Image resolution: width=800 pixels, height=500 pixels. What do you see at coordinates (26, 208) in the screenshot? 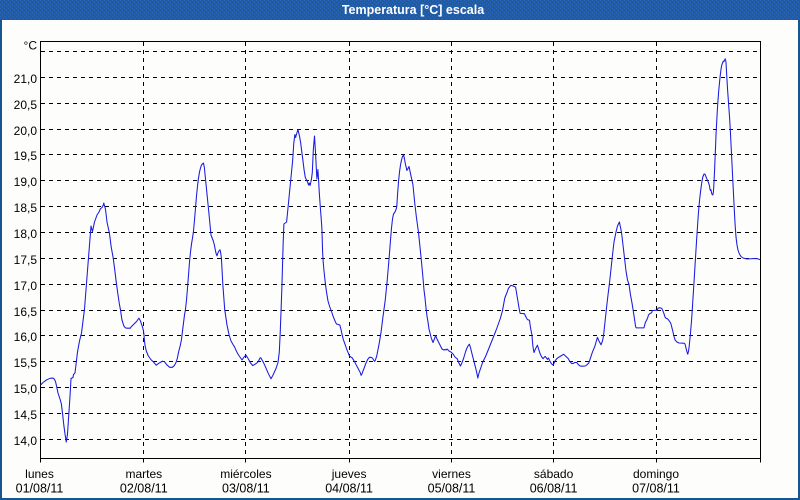
I see `svg-text: 18,5` at bounding box center [26, 208].